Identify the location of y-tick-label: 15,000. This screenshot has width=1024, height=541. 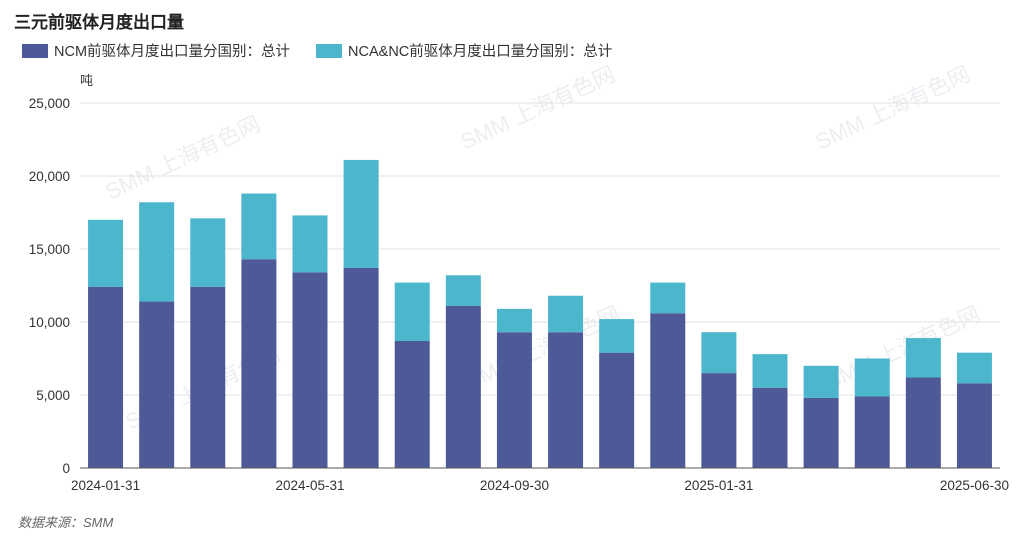
(49, 249).